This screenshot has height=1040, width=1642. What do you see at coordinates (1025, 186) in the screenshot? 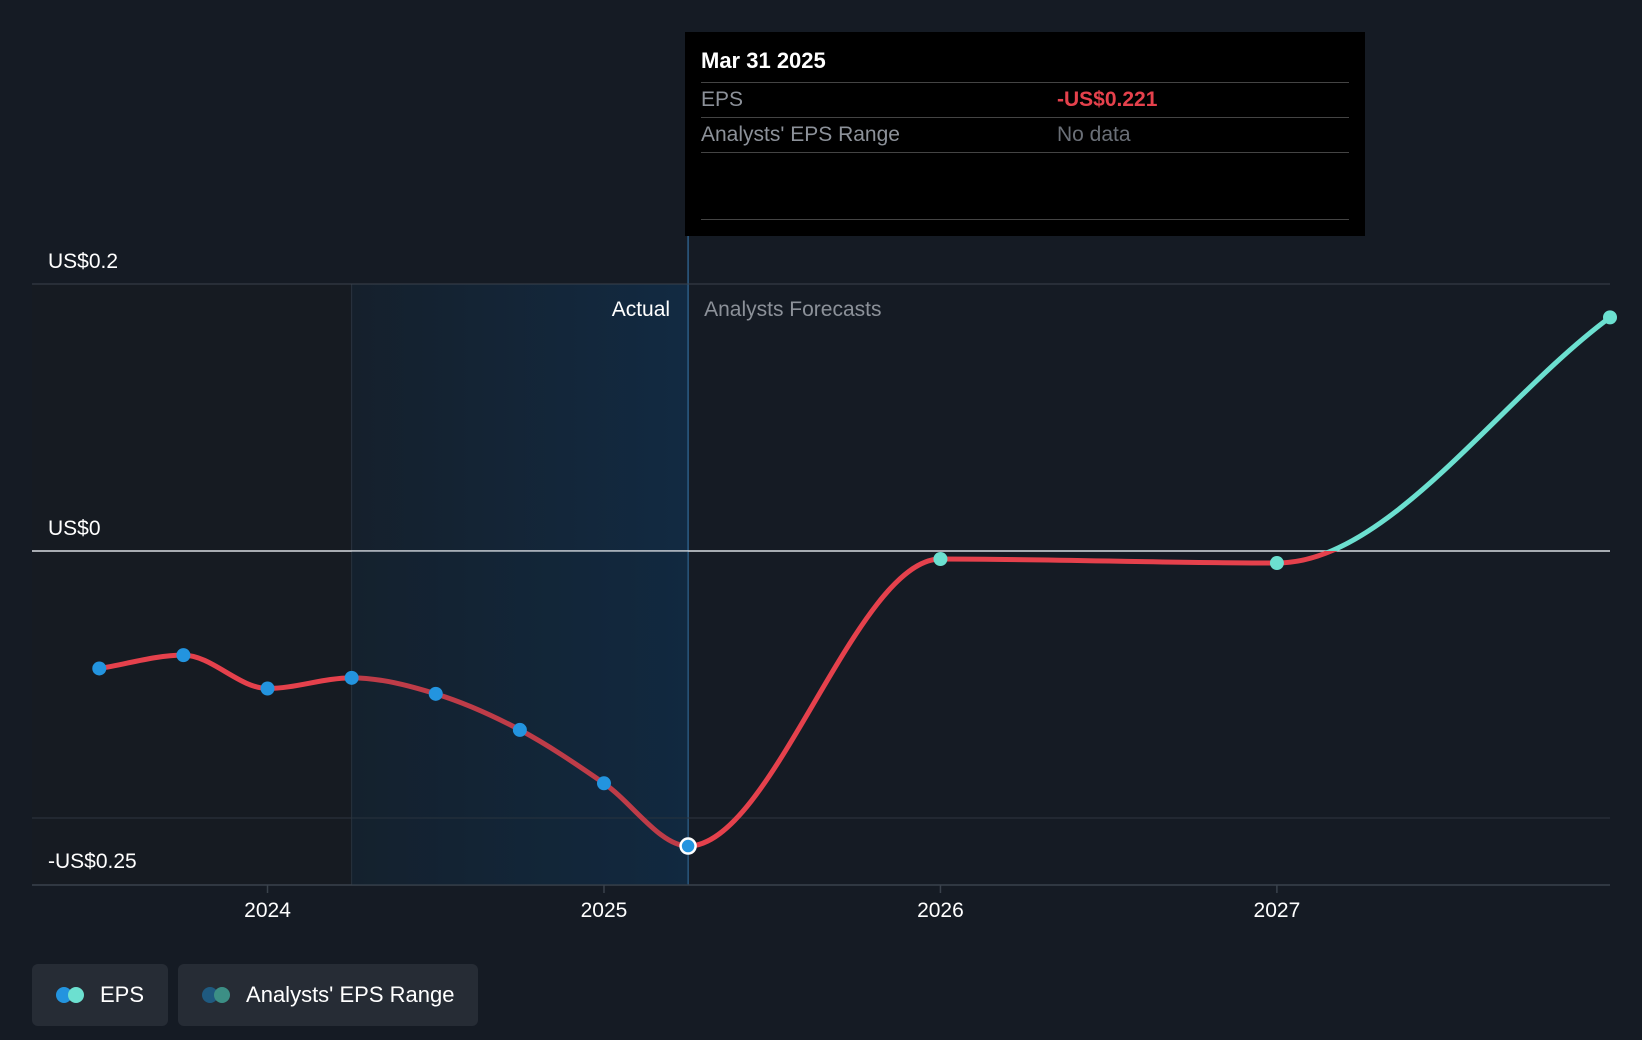
I see `tooltip-spacer` at bounding box center [1025, 186].